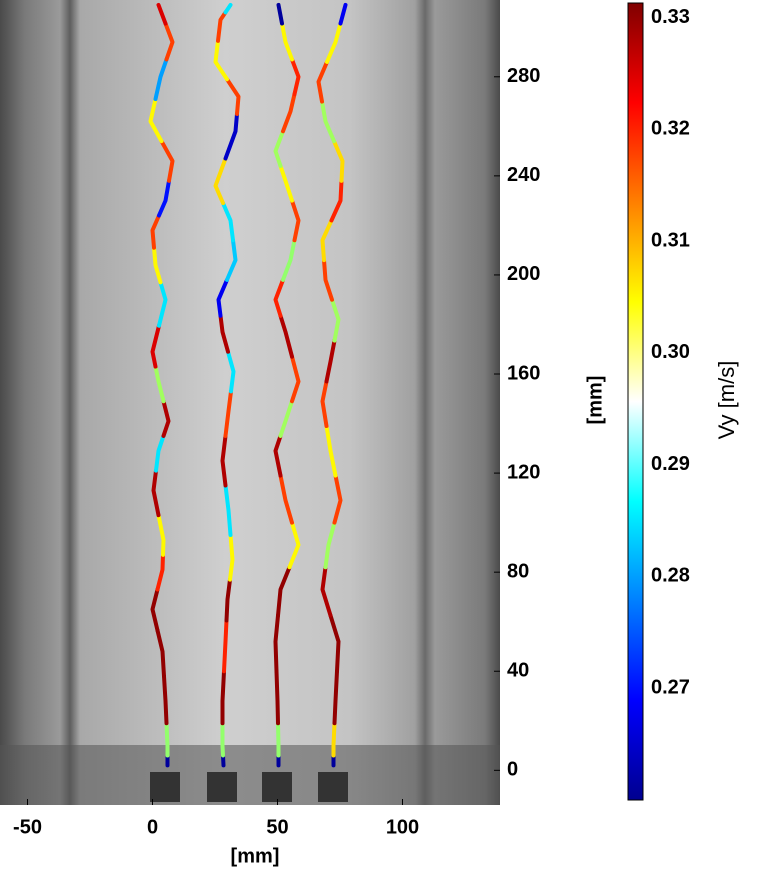 Image resolution: width=757 pixels, height=871 pixels. Describe the element at coordinates (670, 576) in the screenshot. I see `colorbar-tick-label: 0.28` at that location.